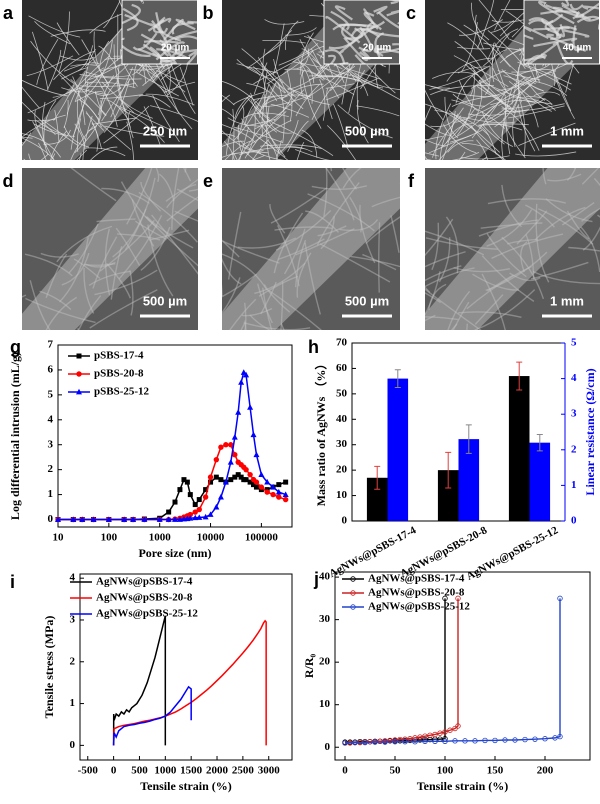  I want to click on panel-label: j, so click(316, 579).